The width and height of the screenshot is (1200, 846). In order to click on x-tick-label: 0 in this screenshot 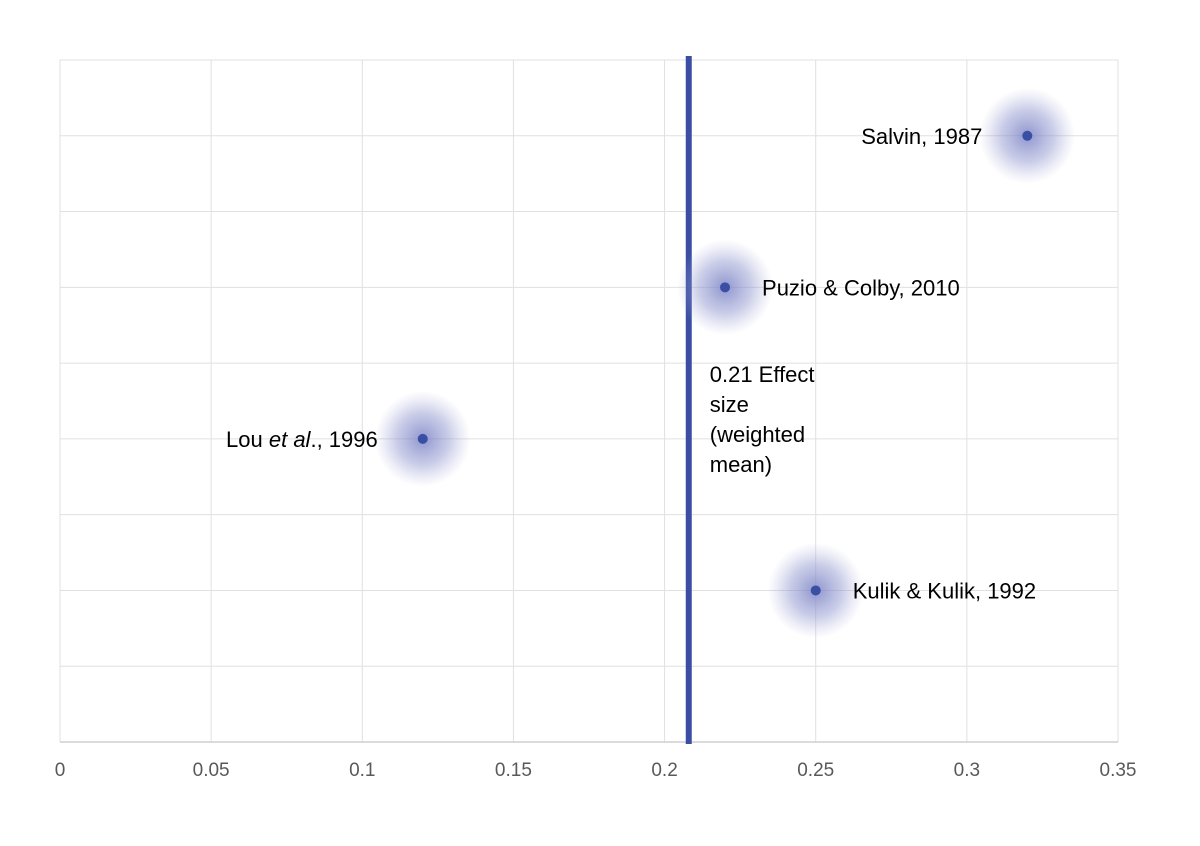, I will do `click(60, 770)`.